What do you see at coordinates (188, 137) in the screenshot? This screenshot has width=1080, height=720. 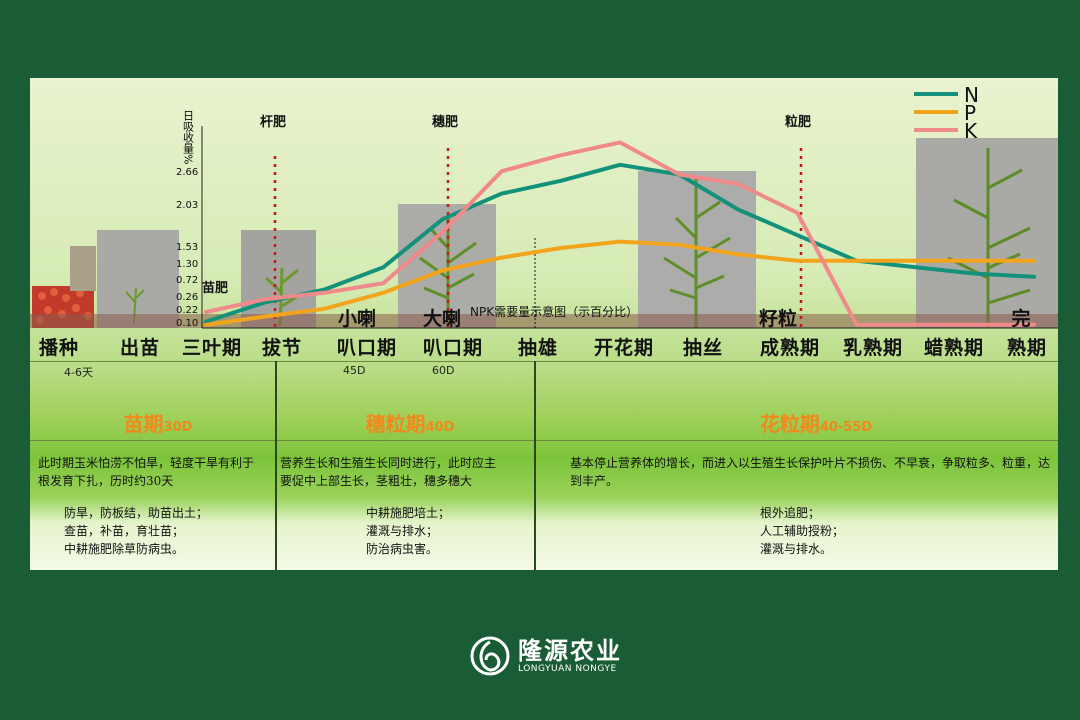 I see `y-axis-label: 日吸收量%` at bounding box center [188, 137].